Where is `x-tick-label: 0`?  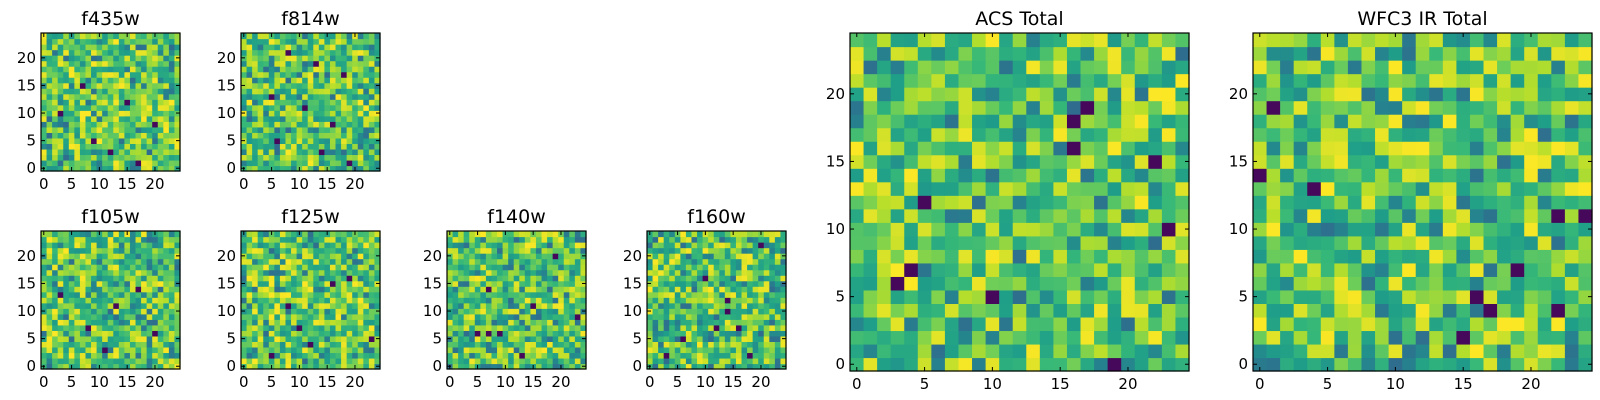 x-tick-label: 0 is located at coordinates (244, 184).